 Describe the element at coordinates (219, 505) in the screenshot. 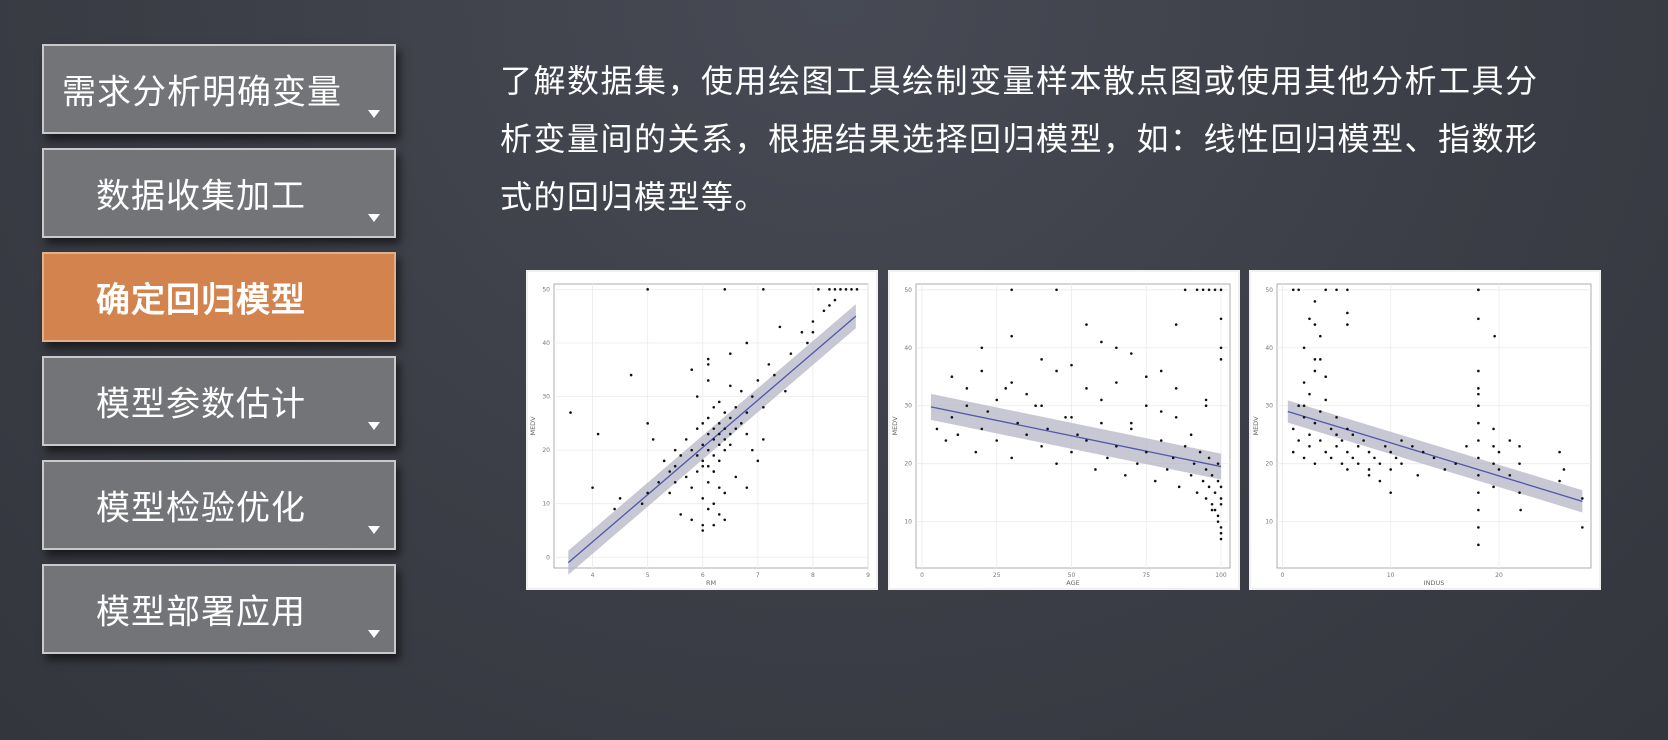

I see `step-model-validation: 模型检验优化` at that location.